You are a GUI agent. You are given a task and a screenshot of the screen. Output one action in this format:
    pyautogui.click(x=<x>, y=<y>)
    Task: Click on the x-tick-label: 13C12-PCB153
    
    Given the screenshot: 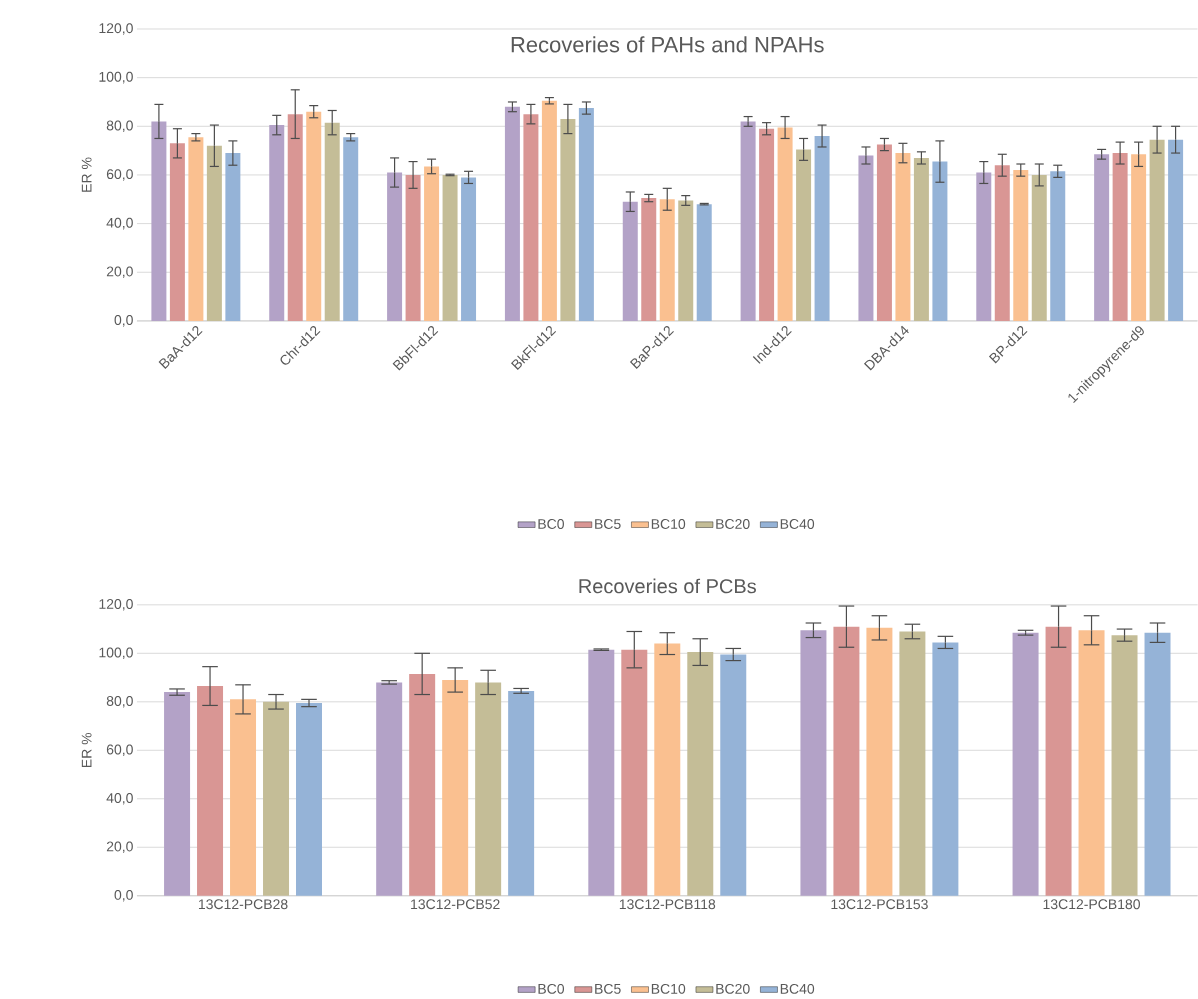 What is the action you would take?
    pyautogui.click(x=879, y=904)
    